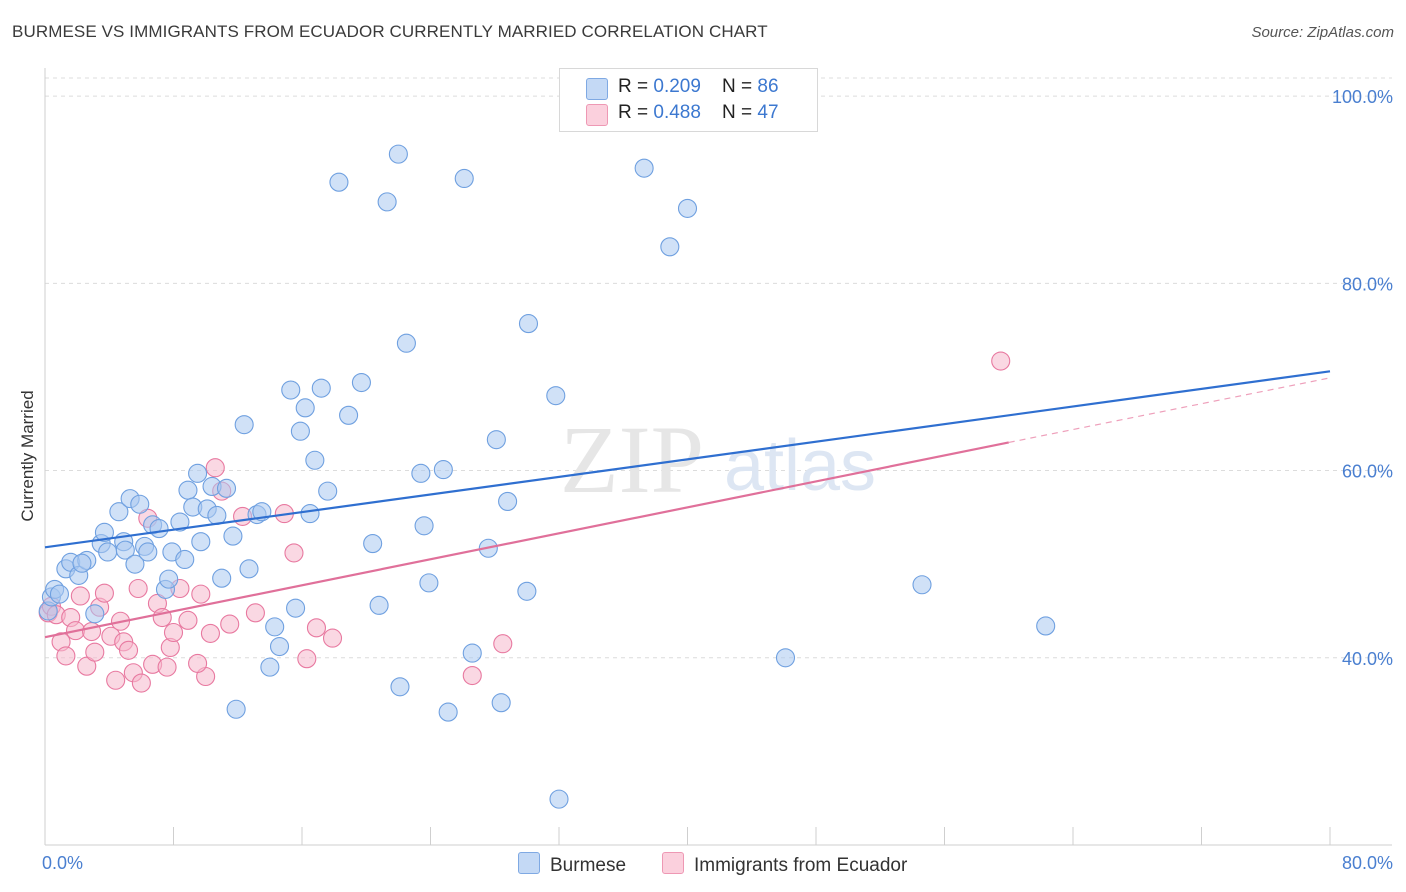 This screenshot has width=1406, height=892. Describe the element at coordinates (718, 459) in the screenshot. I see `watermark: ZIP atlas` at that location.